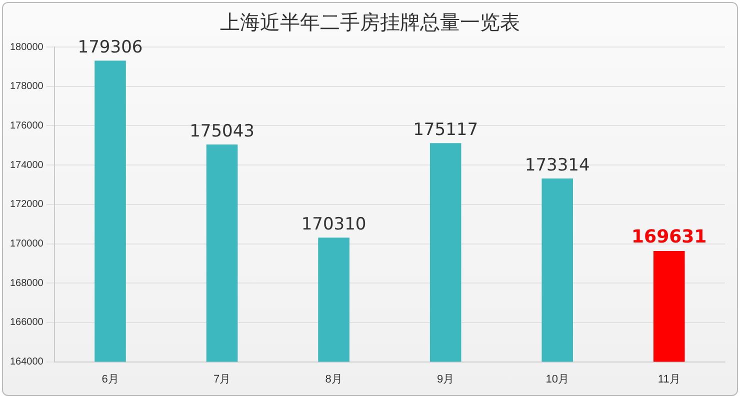 The image size is (740, 398). Describe the element at coordinates (222, 379) in the screenshot. I see `x-tick-label: 7月` at that location.